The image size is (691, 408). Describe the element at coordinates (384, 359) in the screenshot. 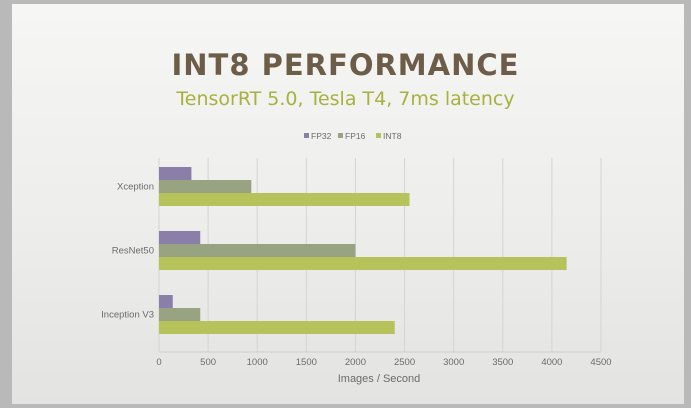

I see `x-axis: 0 500 1000 1500 2000 2500 3000 3500 4000 4500` at that location.